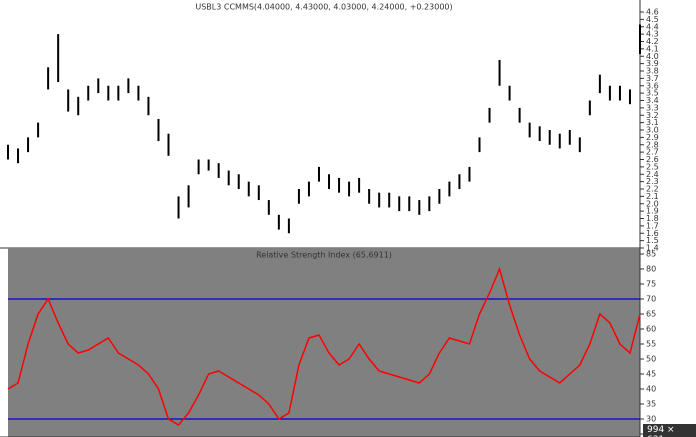 The height and width of the screenshot is (437, 696). I want to click on y-tick-label: 4.5, so click(652, 19).